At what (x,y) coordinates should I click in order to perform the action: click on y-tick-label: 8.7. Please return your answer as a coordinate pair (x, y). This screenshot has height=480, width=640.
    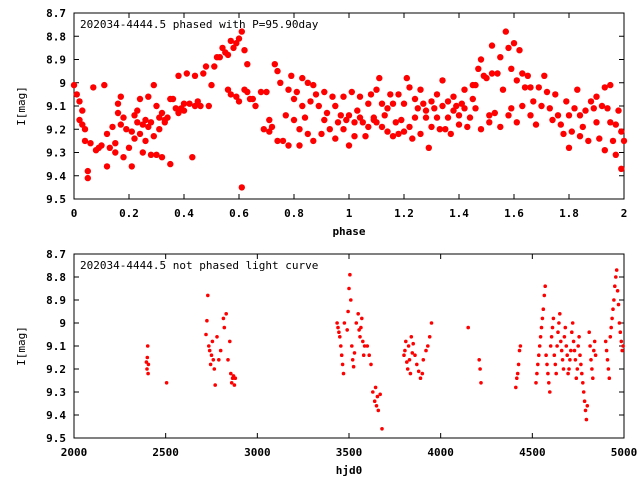
    Looking at the image, I should click on (56, 254).